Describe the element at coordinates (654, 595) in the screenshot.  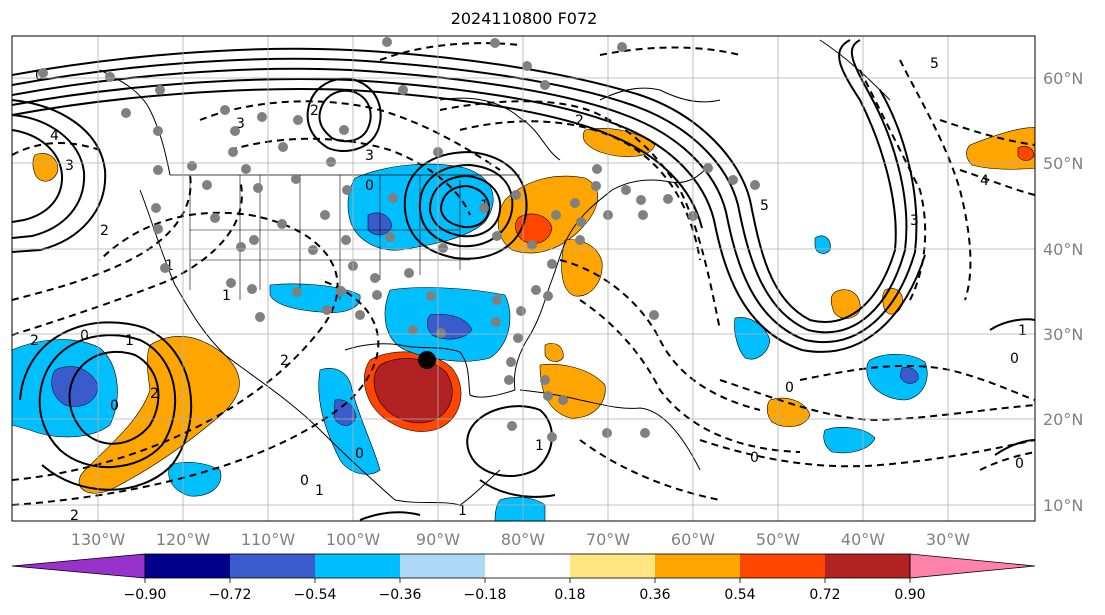
I see `colorbar-tick-label: 0.36` at that location.